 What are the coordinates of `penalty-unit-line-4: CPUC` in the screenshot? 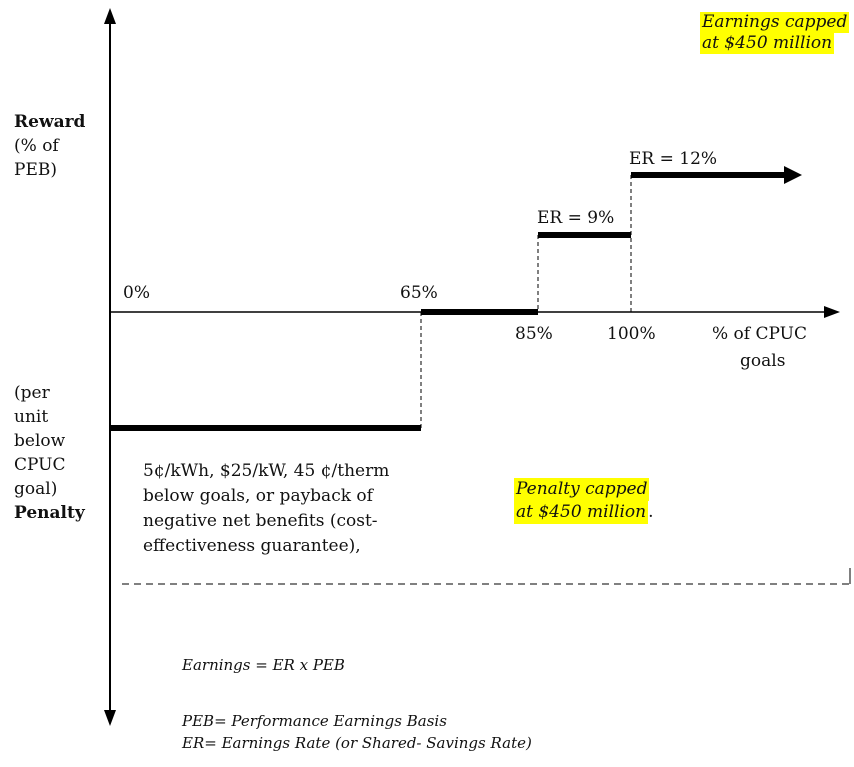 It's located at (40, 465).